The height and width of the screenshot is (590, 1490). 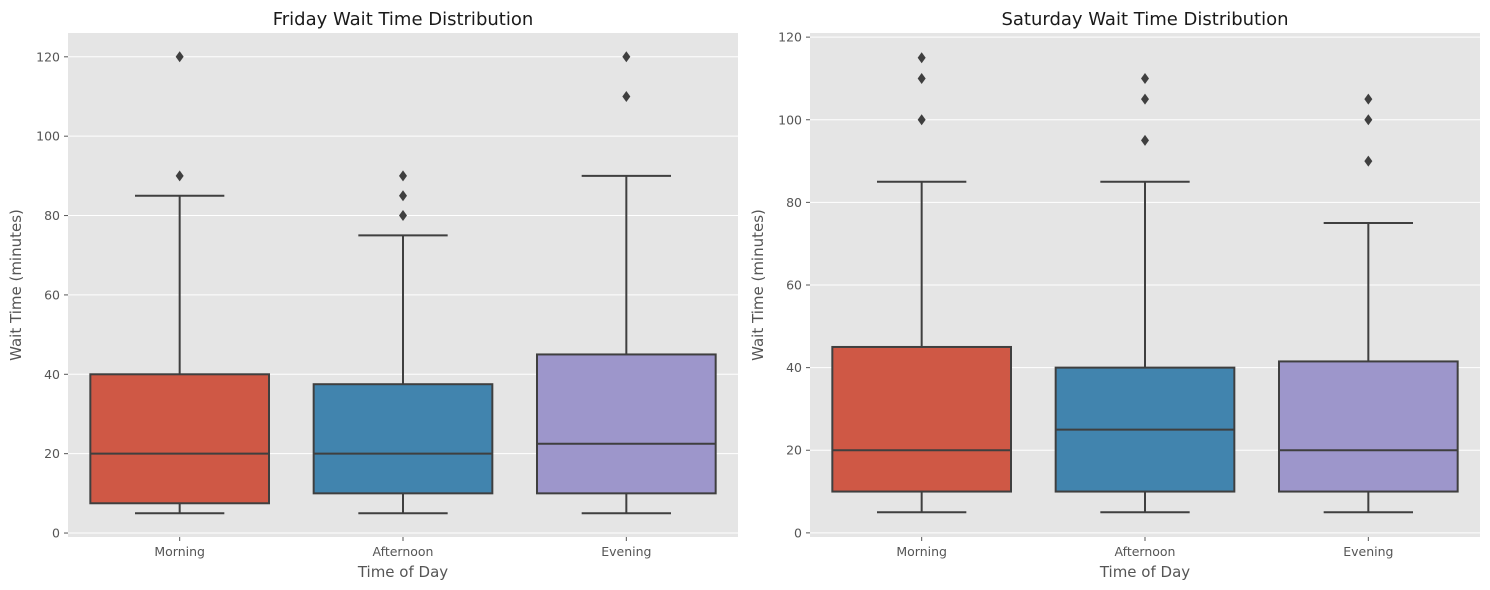 I want to click on friday-y-tick-label: 0, so click(x=56, y=533).